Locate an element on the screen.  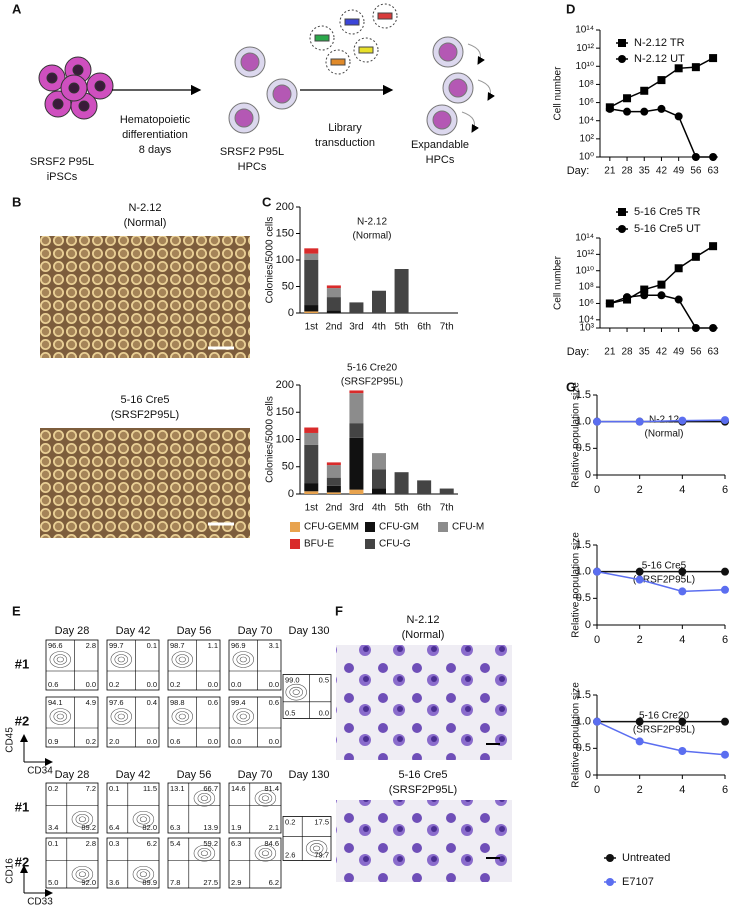
quadrant-percent: 6.4 is located at coordinates (114, 827).